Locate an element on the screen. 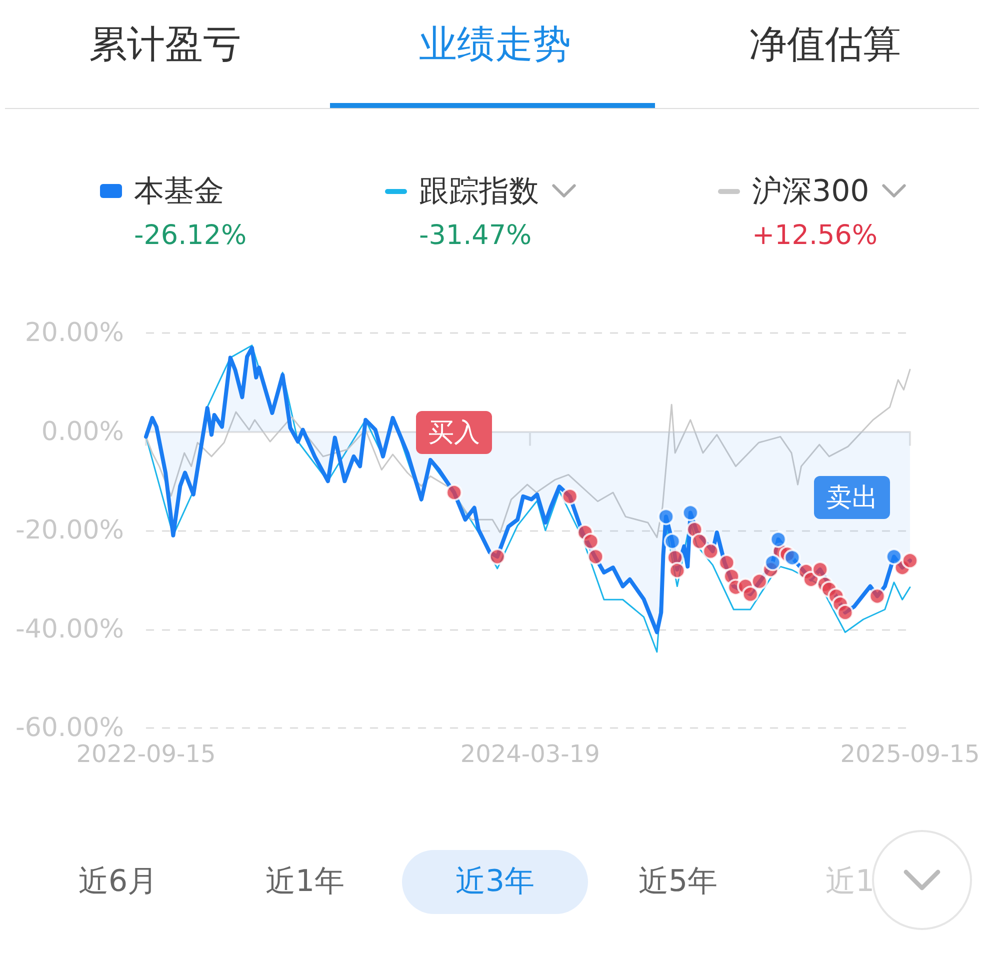 The height and width of the screenshot is (962, 984). x-tick-label: 2025-09-15 is located at coordinates (910, 754).